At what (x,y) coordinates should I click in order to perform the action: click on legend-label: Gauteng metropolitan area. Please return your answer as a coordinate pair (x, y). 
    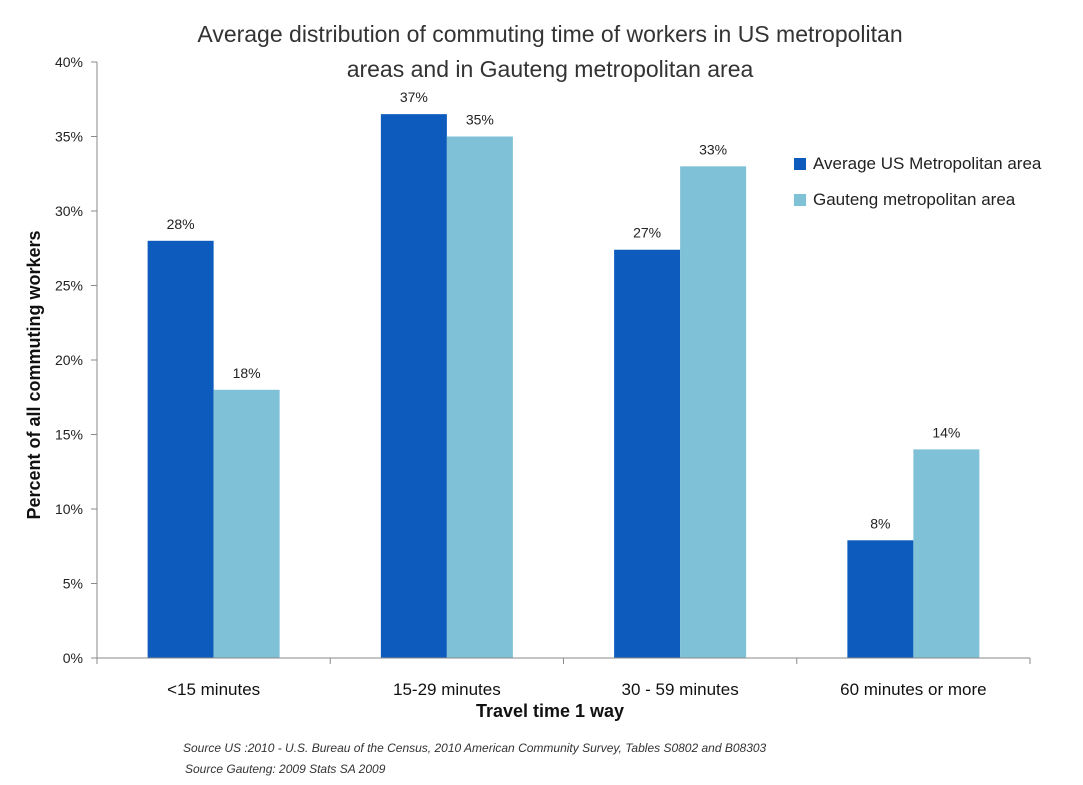
    Looking at the image, I should click on (914, 199).